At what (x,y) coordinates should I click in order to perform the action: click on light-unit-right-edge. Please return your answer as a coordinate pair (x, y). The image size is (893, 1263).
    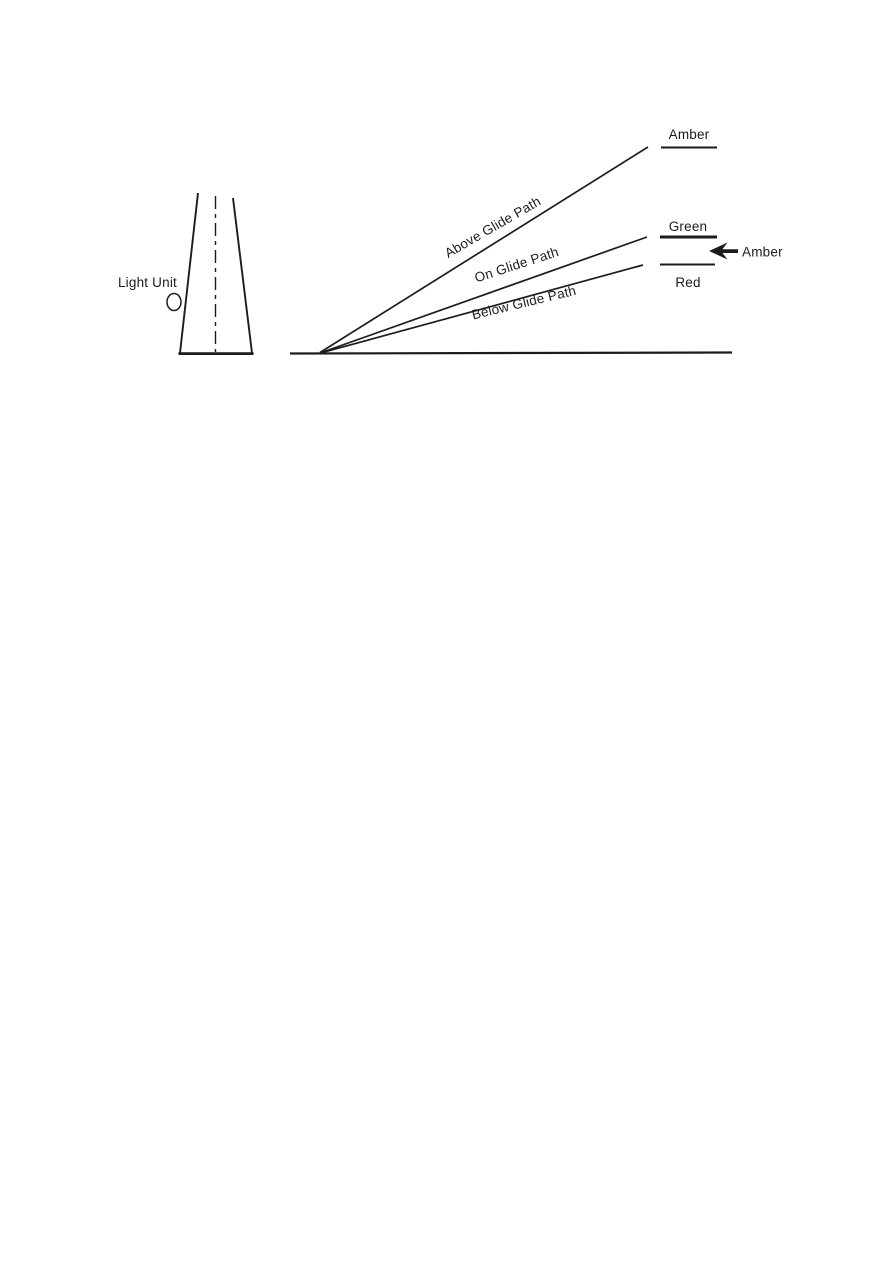
    Looking at the image, I should click on (242, 275).